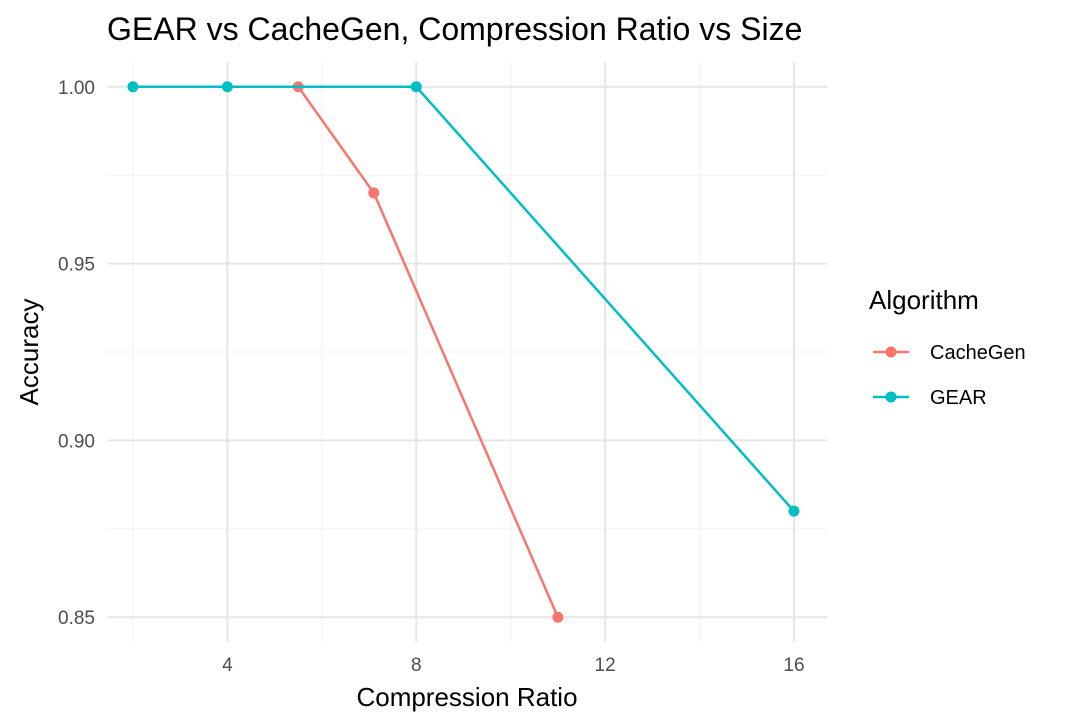 The width and height of the screenshot is (1072, 726). What do you see at coordinates (891, 352) in the screenshot?
I see `legend-key-point-cachegen` at bounding box center [891, 352].